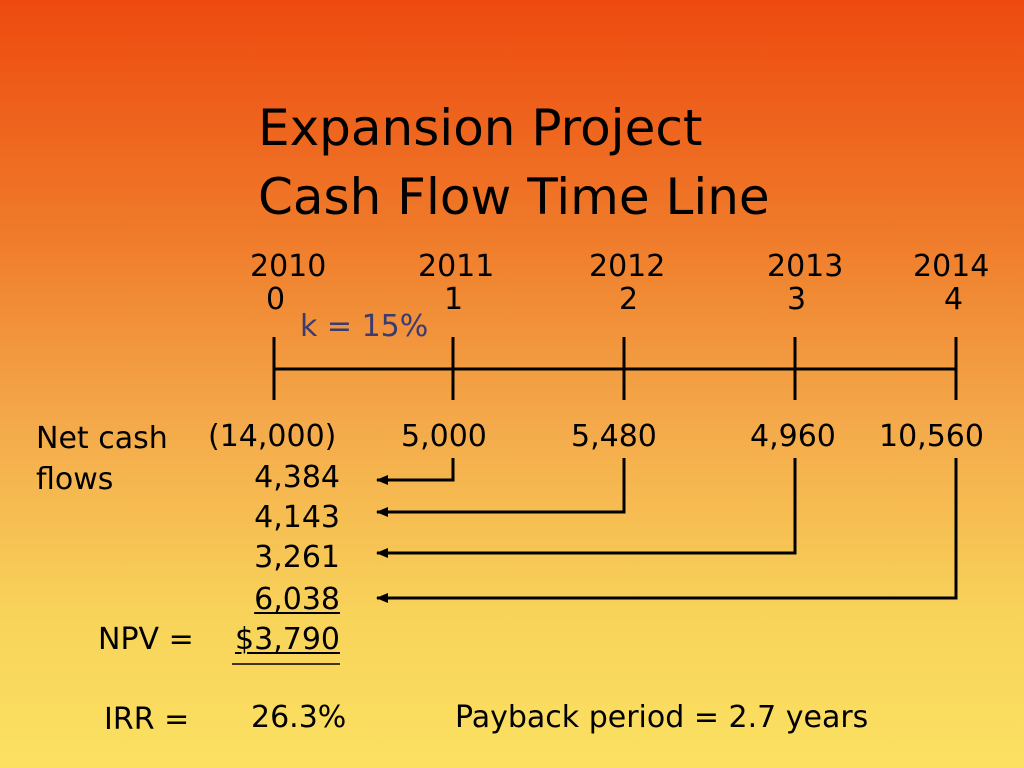  I want to click on net-cash-flows-label-line-2: flows, so click(75, 479).